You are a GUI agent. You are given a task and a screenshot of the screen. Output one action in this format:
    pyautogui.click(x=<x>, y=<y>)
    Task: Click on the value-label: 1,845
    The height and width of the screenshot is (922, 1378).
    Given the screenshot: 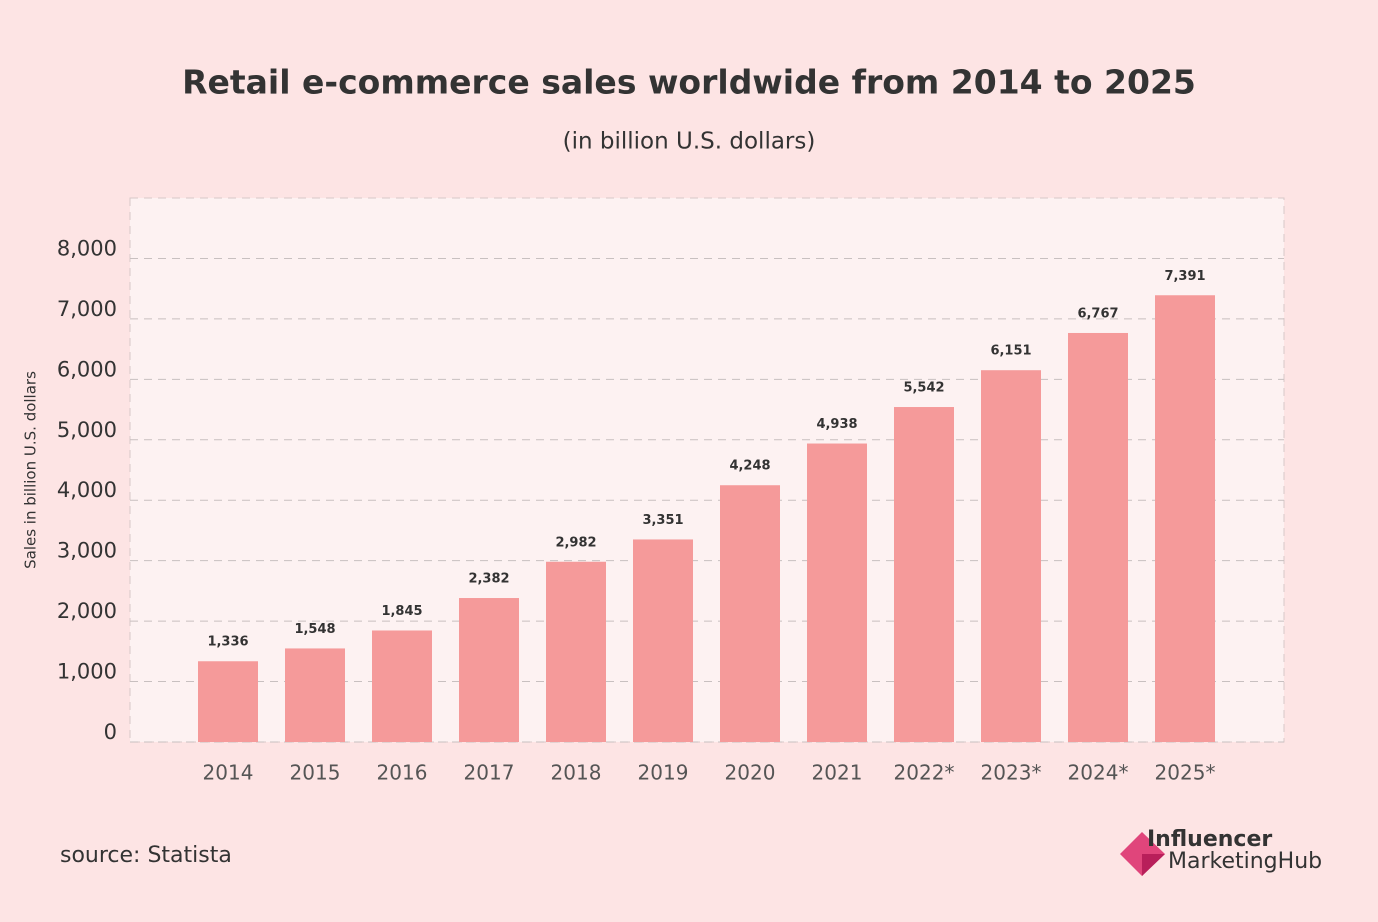 What is the action you would take?
    pyautogui.click(x=401, y=611)
    